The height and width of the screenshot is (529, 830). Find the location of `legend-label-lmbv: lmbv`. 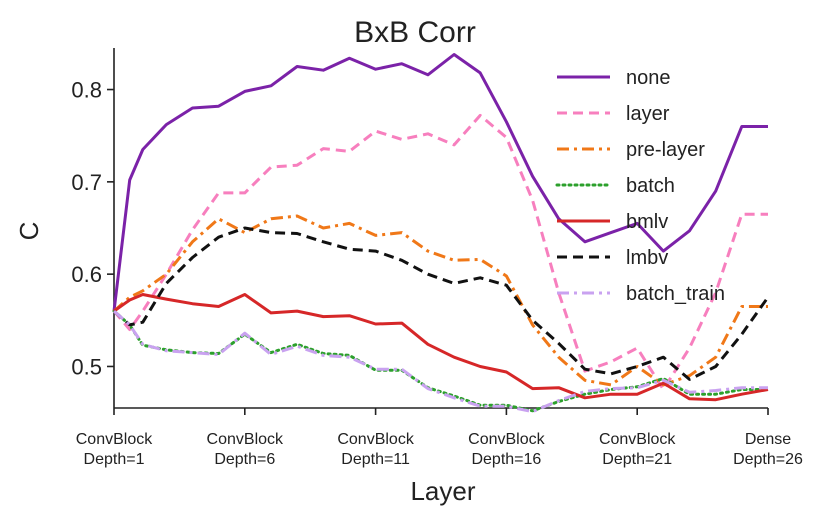

legend-label-lmbv: lmbv is located at coordinates (647, 258).